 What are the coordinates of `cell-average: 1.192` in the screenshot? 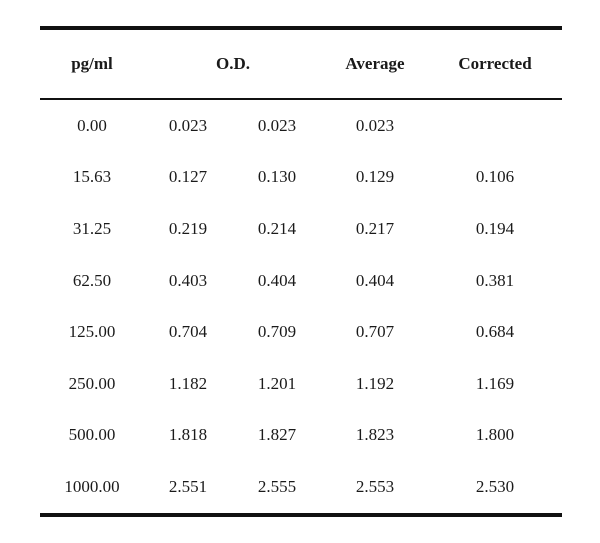 It's located at (375, 383).